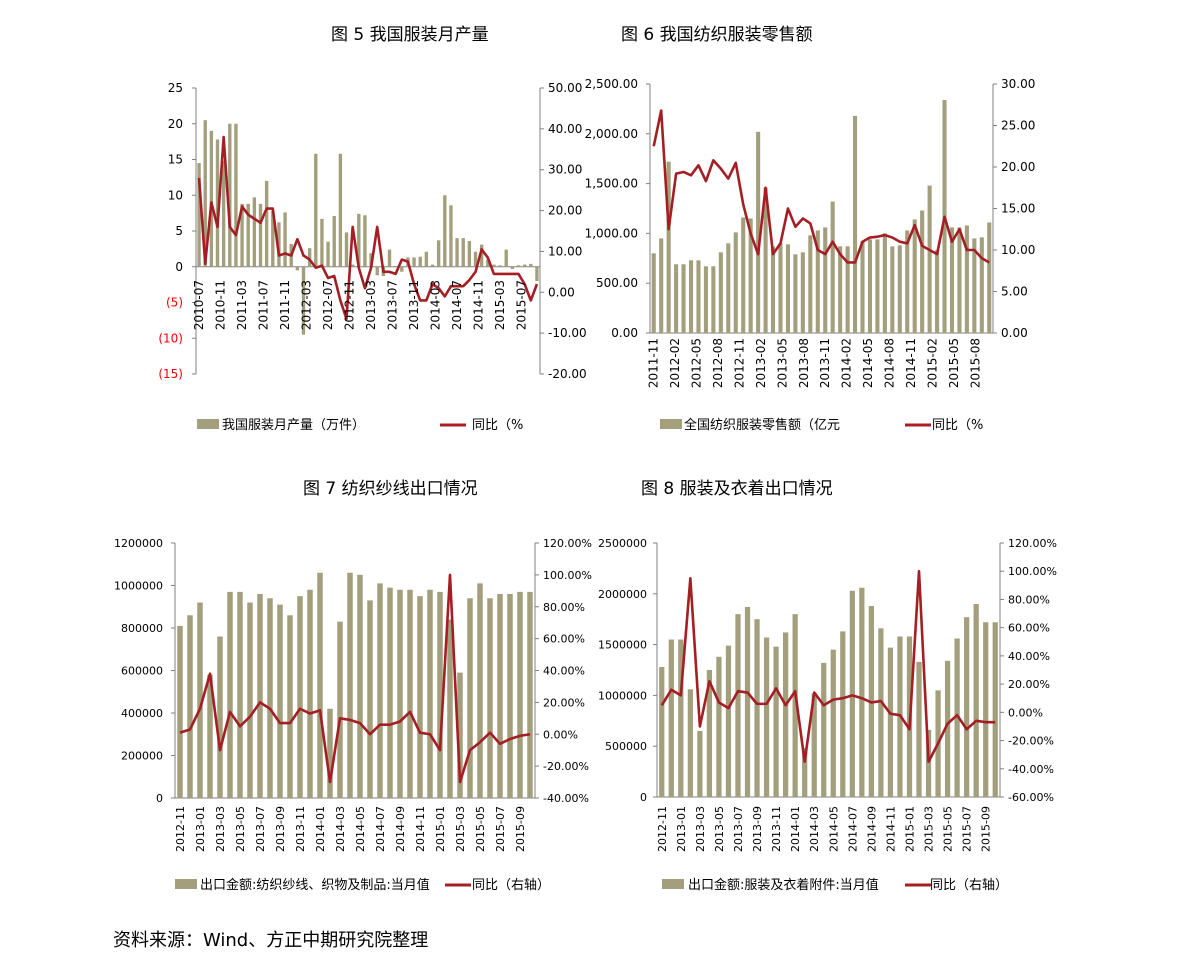 This screenshot has width=1191, height=970. Describe the element at coordinates (170, 338) in the screenshot. I see `left-tick-label: (10)` at that location.